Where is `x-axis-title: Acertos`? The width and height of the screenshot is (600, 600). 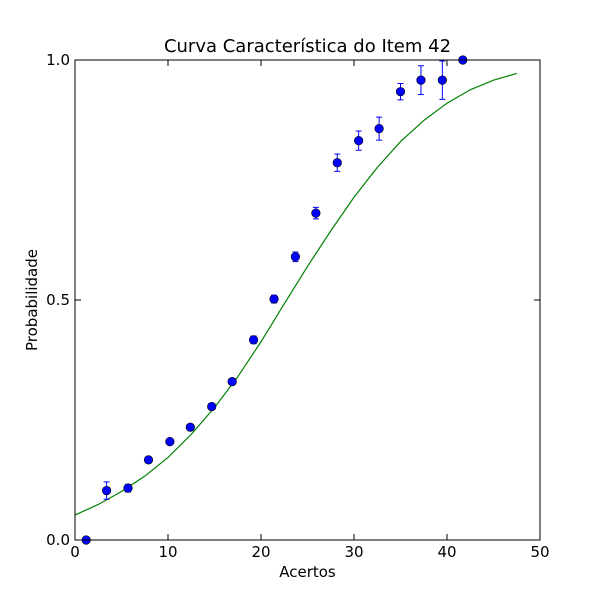
x-axis-title: Acertos is located at coordinates (307, 572).